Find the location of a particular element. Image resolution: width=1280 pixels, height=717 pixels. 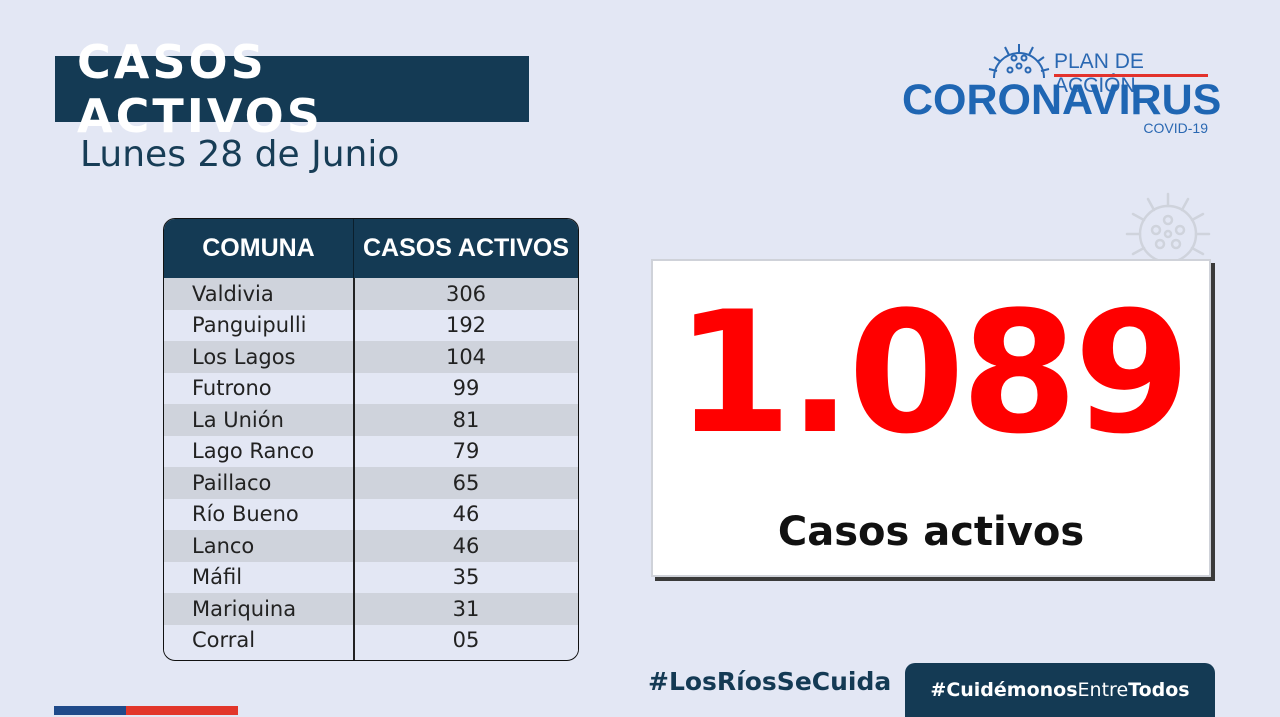

comuna-cell: Lanco is located at coordinates (223, 545).